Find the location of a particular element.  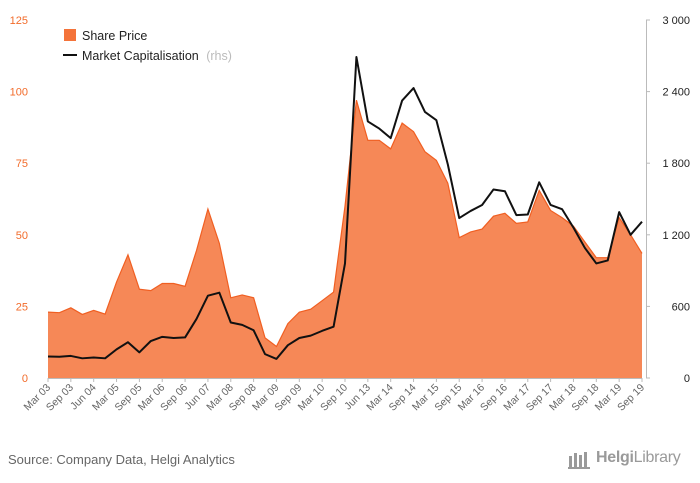

library-icon is located at coordinates (579, 460).